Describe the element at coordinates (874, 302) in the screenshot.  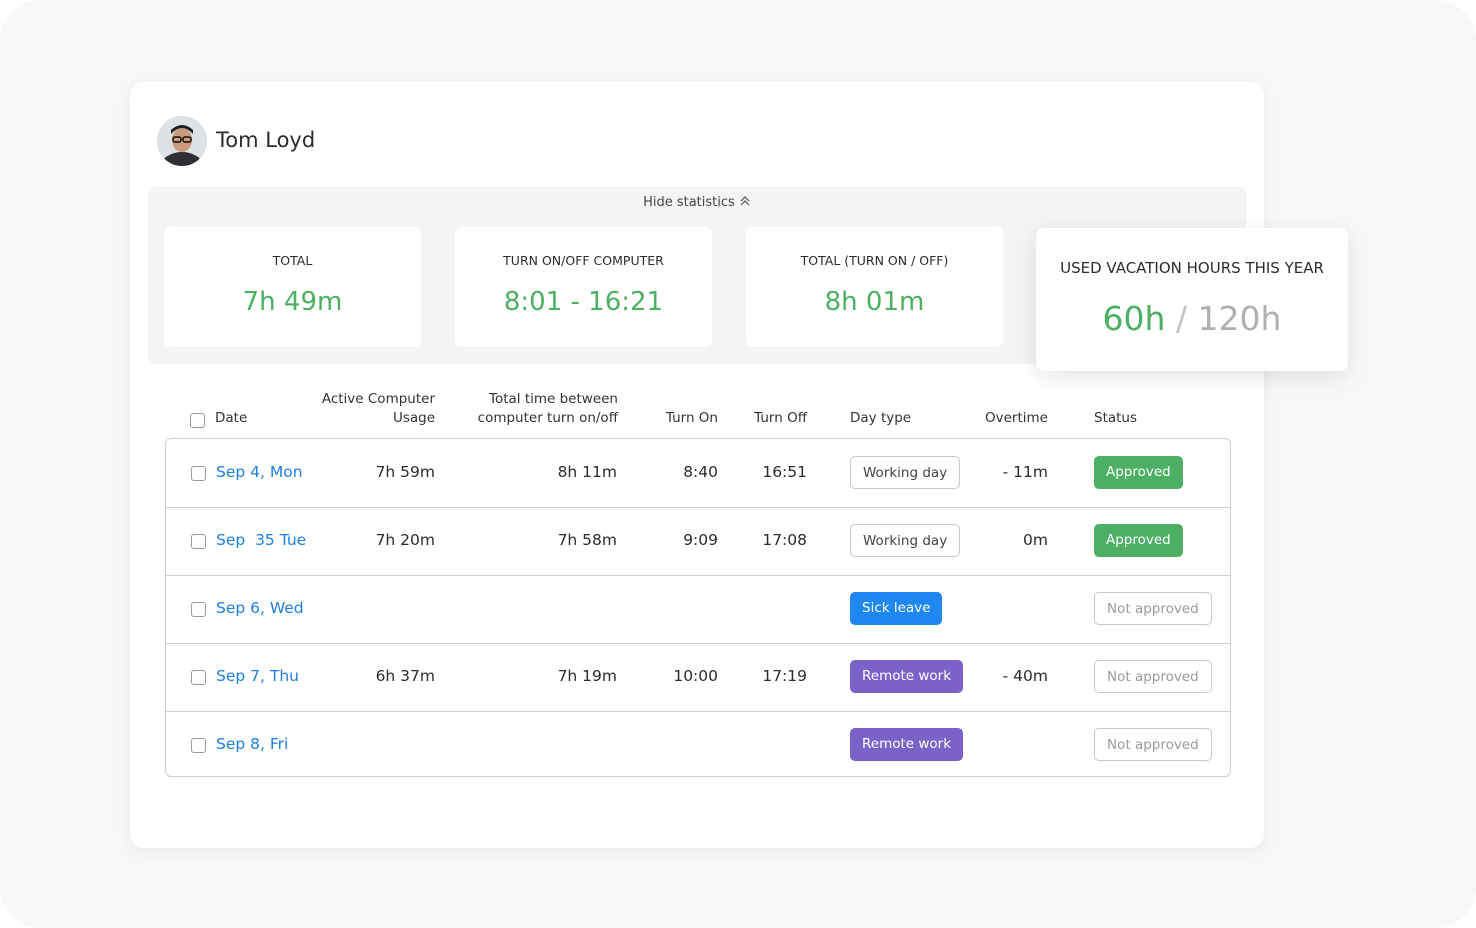
I see `stat-value: 8h 01m` at that location.